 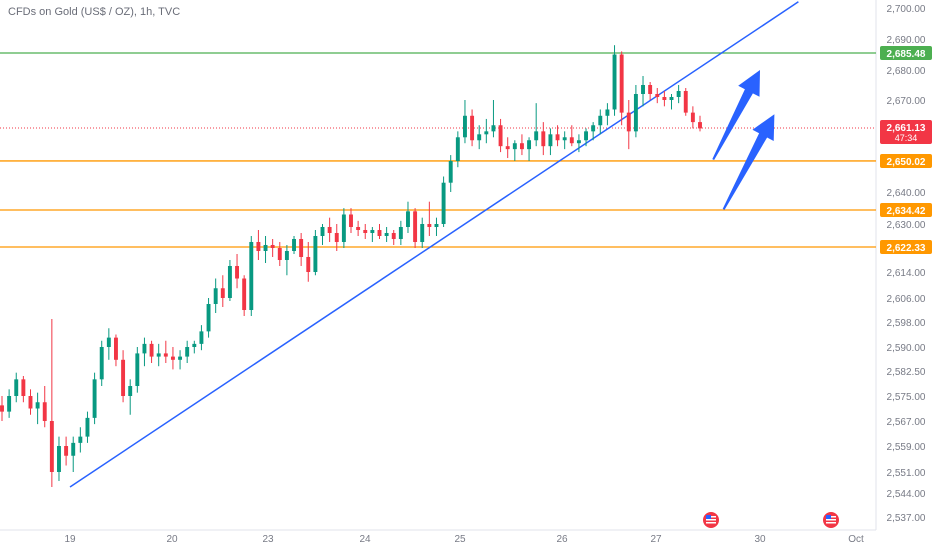 I want to click on support-price-label: 2,622.33, so click(x=906, y=248).